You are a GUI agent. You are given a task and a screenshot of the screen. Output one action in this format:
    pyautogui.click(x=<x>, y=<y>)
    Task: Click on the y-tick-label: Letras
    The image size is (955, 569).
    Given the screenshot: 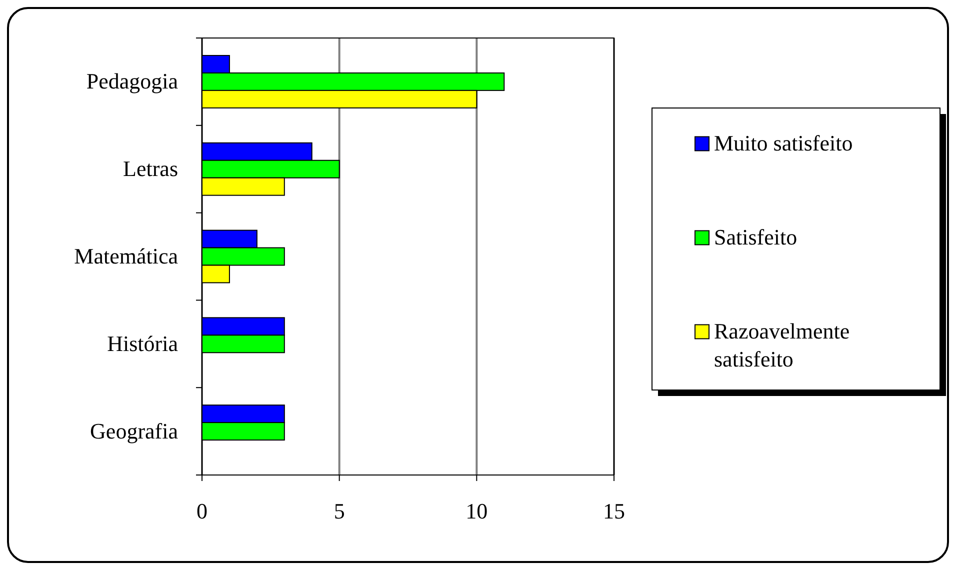 What is the action you would take?
    pyautogui.click(x=150, y=169)
    